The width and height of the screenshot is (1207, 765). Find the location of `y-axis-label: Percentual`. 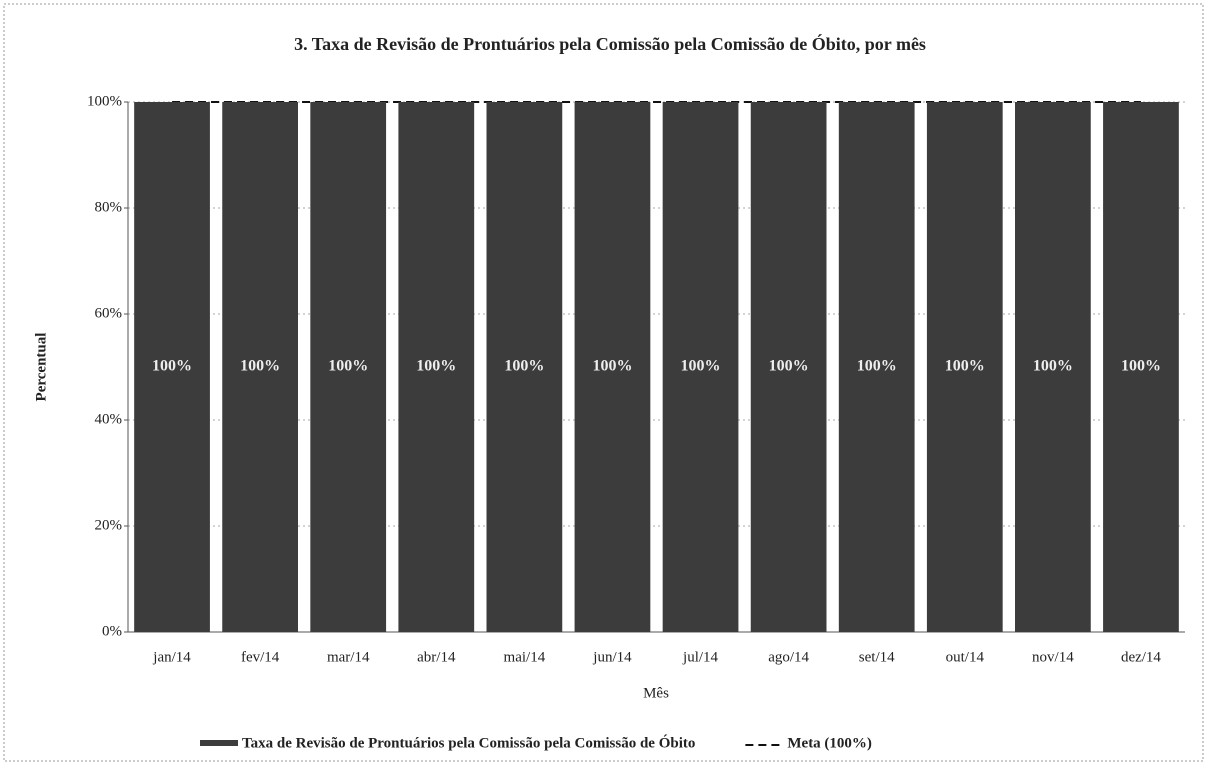

y-axis-label: Percentual is located at coordinates (41, 367).